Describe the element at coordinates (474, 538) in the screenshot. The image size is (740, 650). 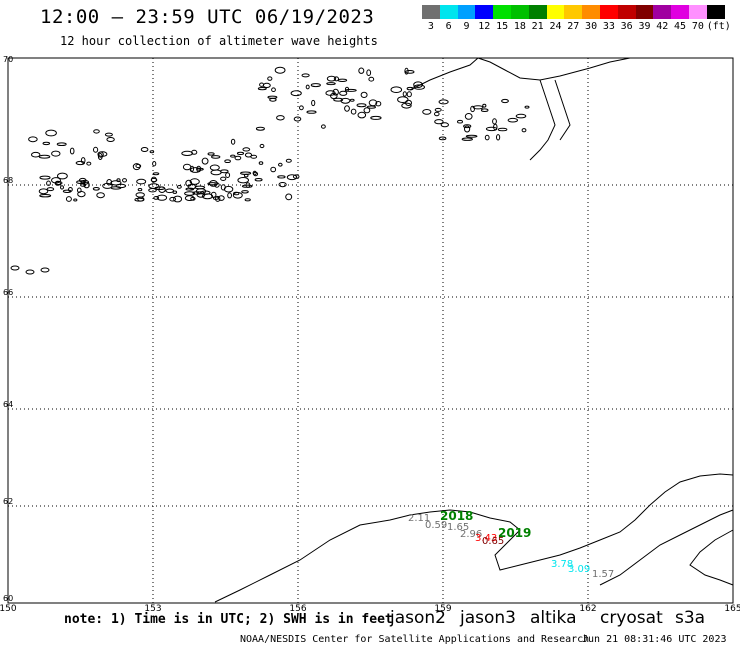
I see `coast-south` at that location.